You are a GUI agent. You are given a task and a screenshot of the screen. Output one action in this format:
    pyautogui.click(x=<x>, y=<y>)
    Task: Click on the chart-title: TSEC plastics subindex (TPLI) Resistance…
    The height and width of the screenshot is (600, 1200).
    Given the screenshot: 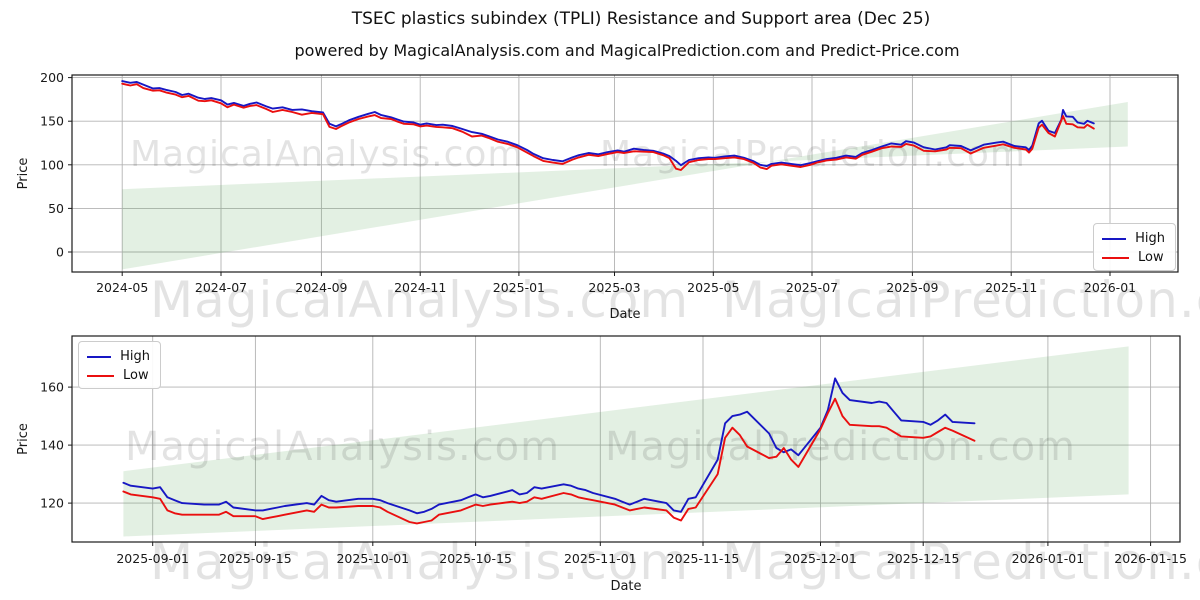 What is the action you would take?
    pyautogui.click(x=641, y=19)
    